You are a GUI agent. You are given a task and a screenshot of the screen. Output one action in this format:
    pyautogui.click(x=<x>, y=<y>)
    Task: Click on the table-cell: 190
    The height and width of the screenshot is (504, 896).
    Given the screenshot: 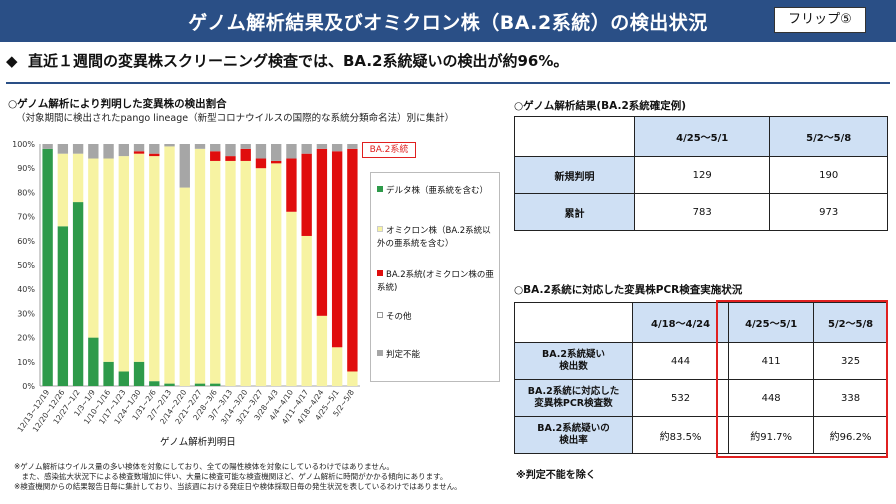 What is the action you would take?
    pyautogui.click(x=828, y=175)
    